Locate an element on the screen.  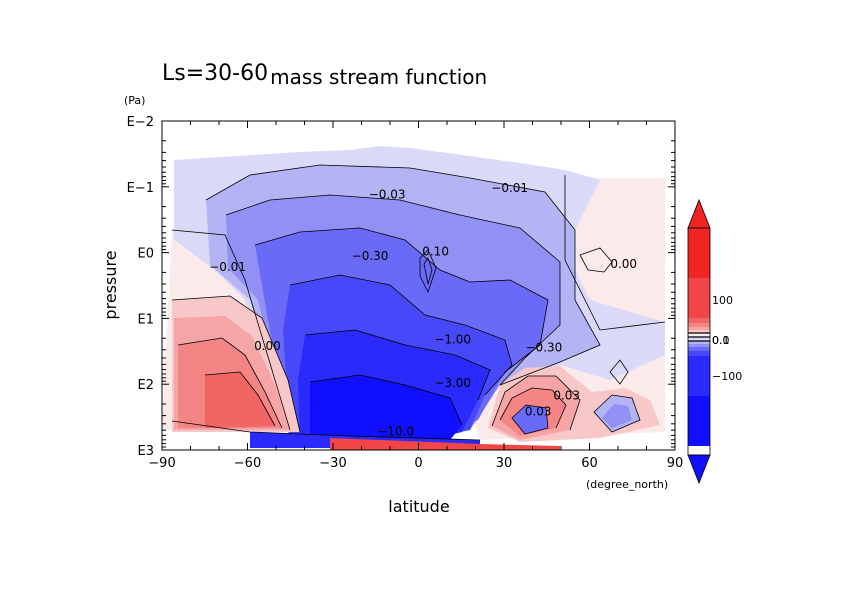
field-negative-pocket-2-core is located at coordinates (617, 416).